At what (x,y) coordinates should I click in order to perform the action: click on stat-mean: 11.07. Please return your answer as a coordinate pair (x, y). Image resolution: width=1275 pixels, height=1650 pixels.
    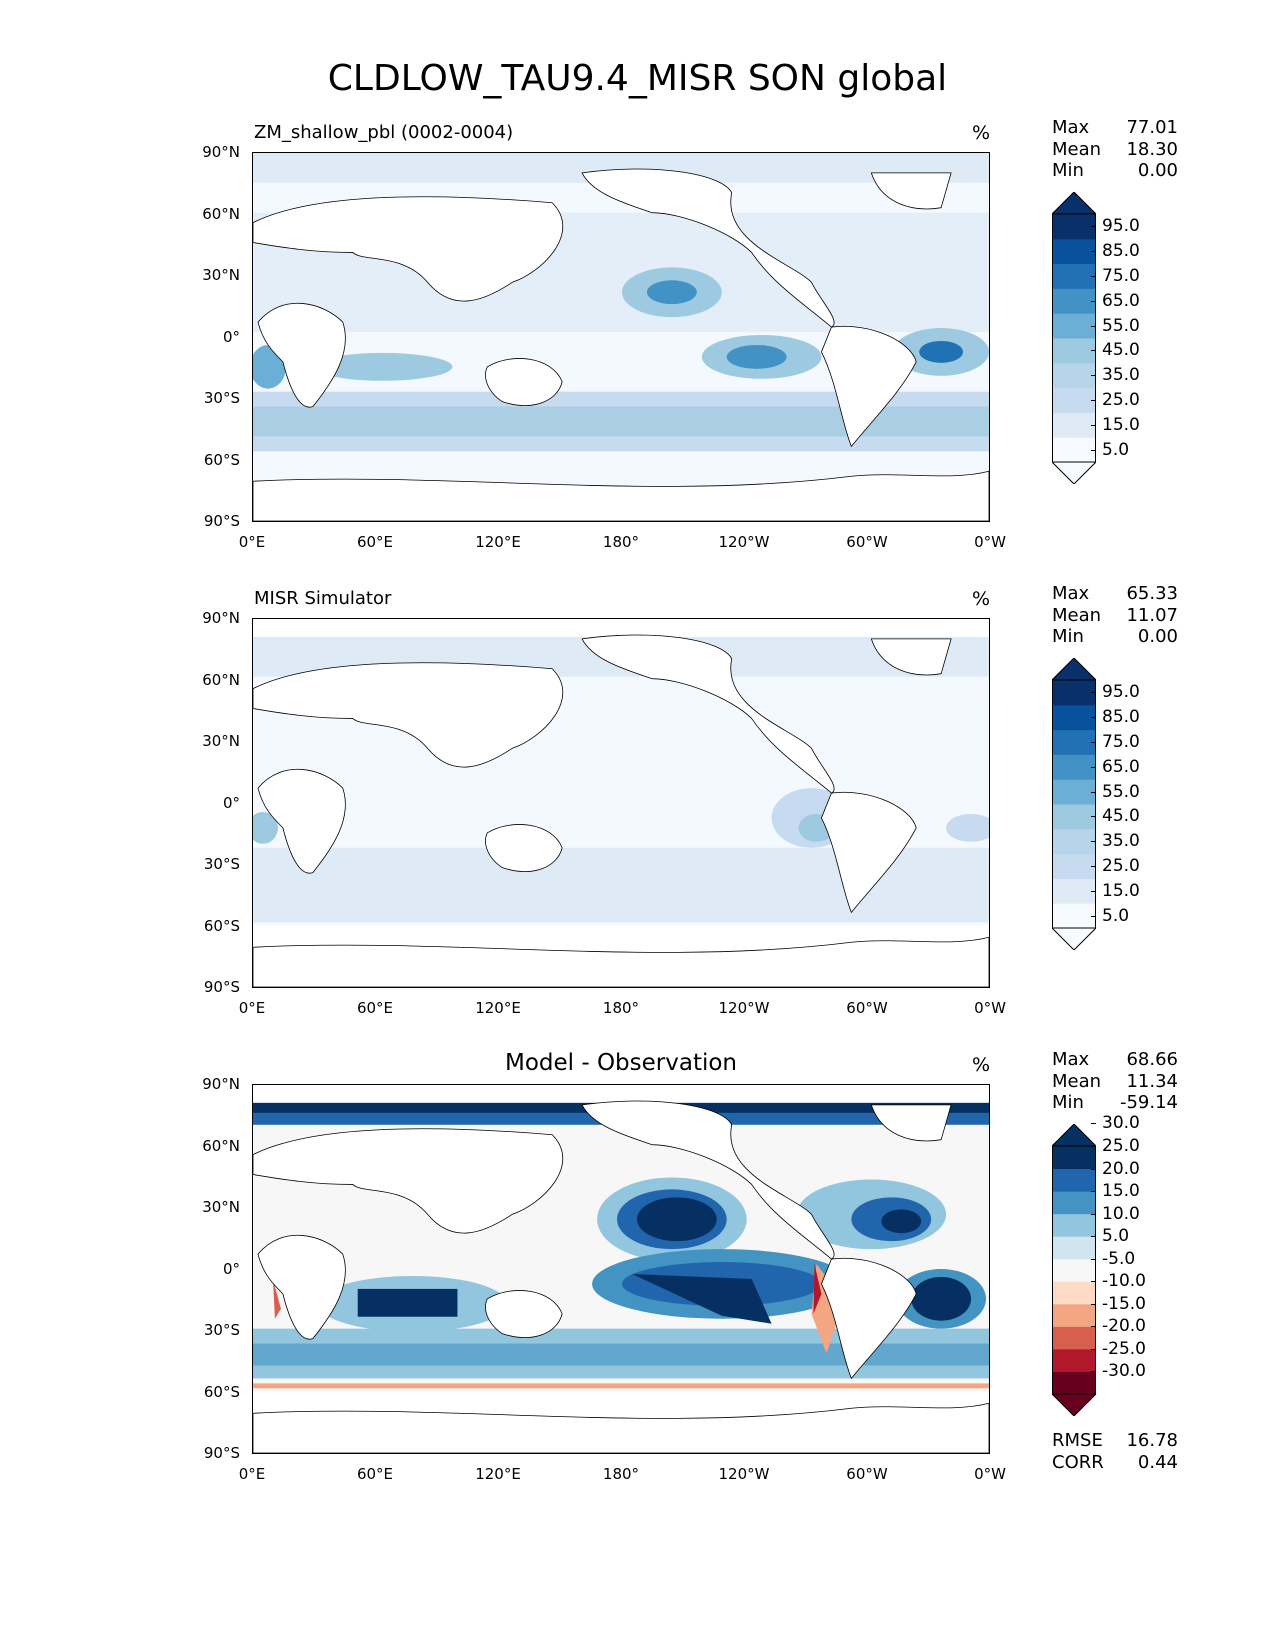
    Looking at the image, I should click on (1152, 615).